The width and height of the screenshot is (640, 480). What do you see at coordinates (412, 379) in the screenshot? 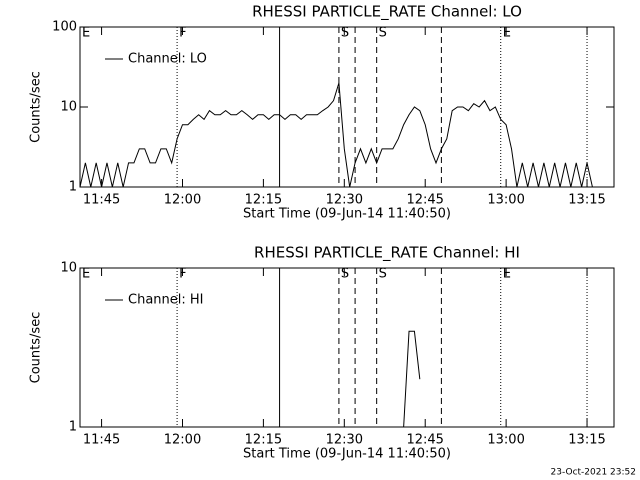
I see `data-line` at bounding box center [412, 379].